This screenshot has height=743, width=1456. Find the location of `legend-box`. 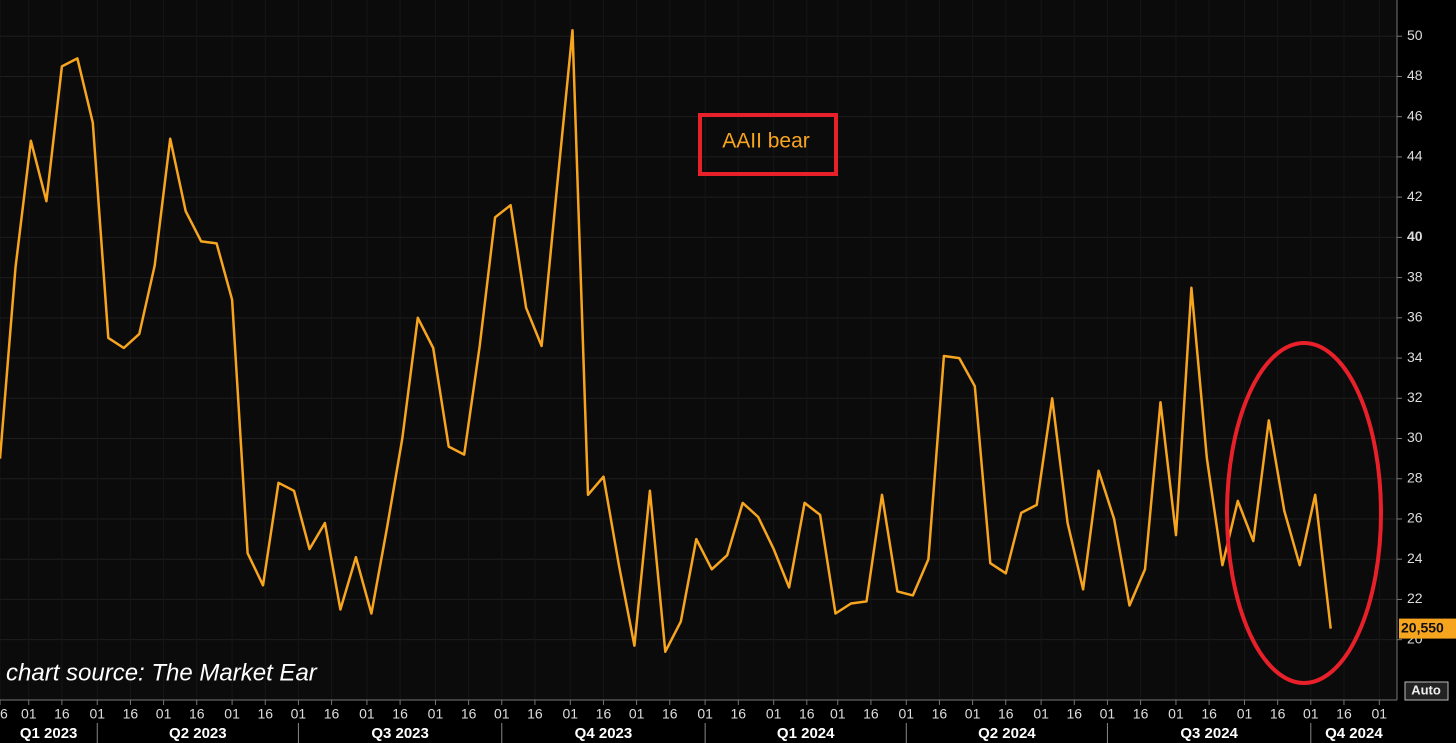

legend-box is located at coordinates (768, 144).